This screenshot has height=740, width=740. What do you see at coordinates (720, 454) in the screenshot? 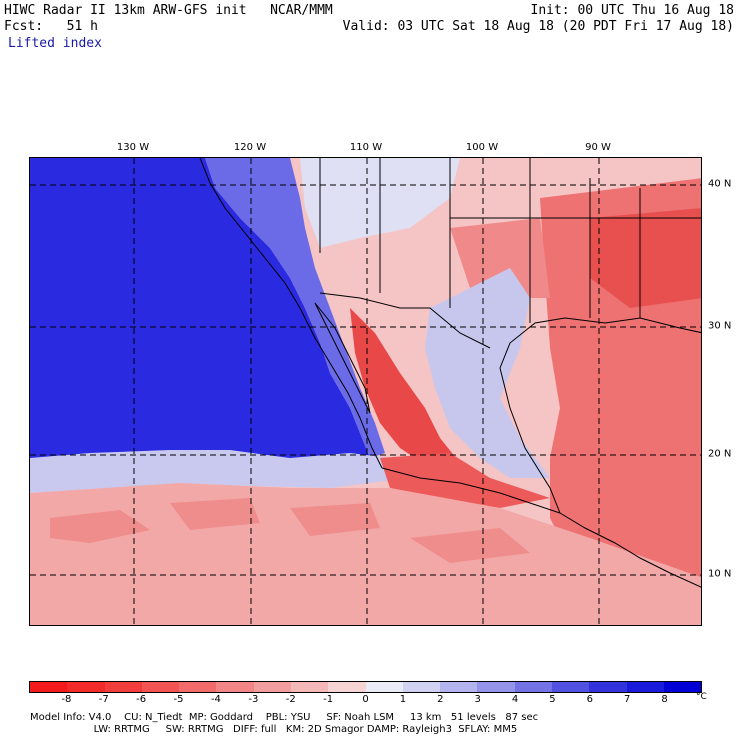
I see `lat-label-20n: 20 N` at bounding box center [720, 454].